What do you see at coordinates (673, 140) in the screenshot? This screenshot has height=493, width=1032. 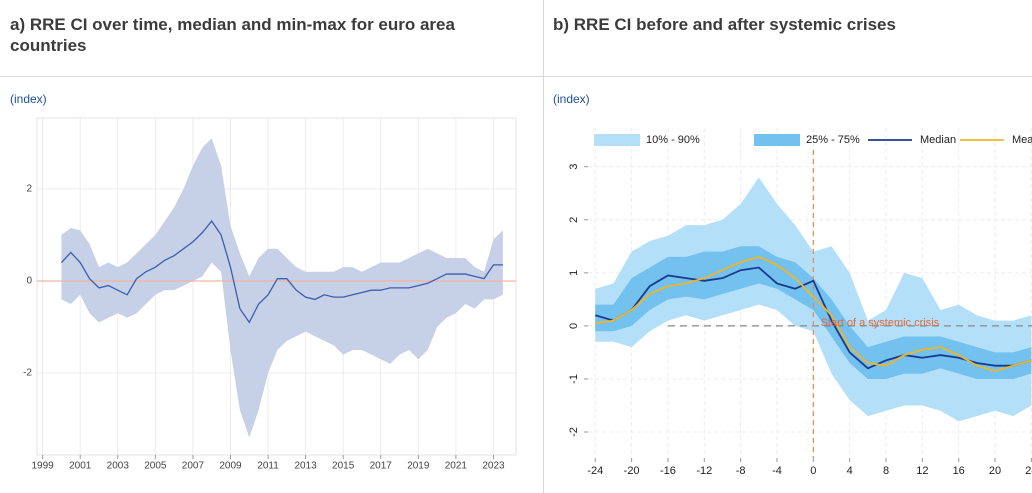 I see `legend-label: 10% - 90%` at bounding box center [673, 140].